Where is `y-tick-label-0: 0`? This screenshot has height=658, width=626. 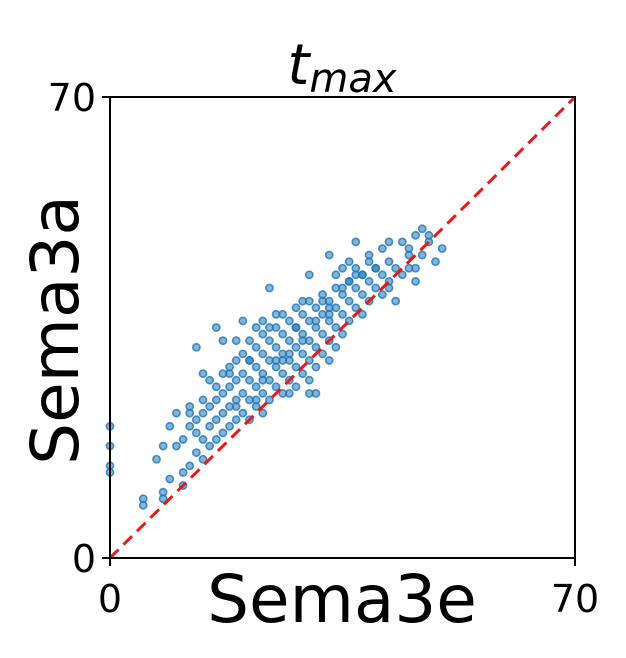
y-tick-label-0: 0 is located at coordinates (84, 559).